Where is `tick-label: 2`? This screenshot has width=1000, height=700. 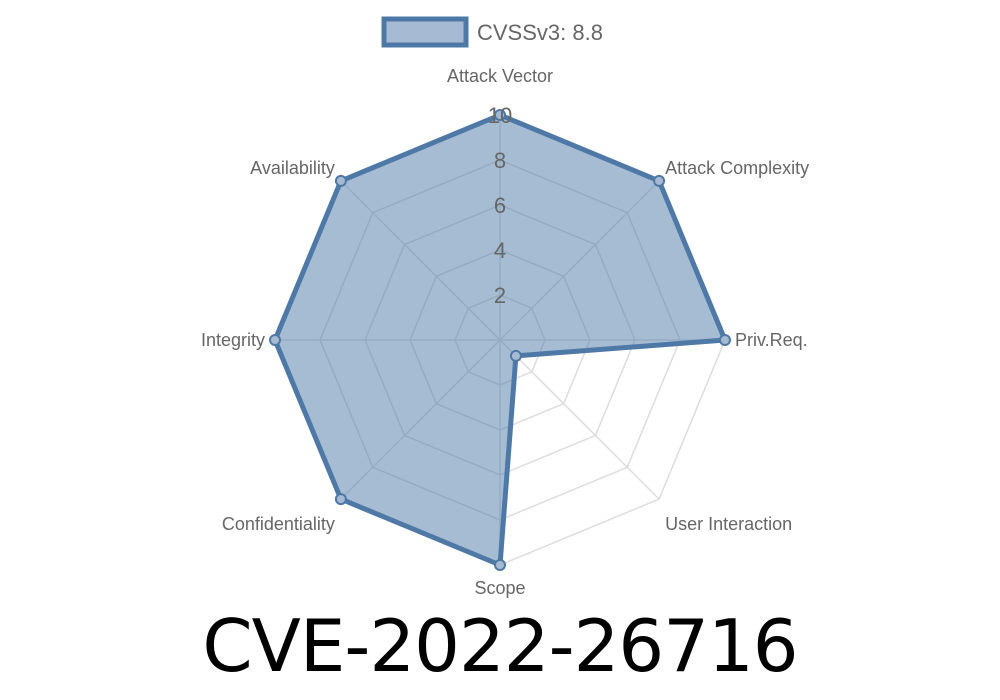 tick-label: 2 is located at coordinates (500, 295).